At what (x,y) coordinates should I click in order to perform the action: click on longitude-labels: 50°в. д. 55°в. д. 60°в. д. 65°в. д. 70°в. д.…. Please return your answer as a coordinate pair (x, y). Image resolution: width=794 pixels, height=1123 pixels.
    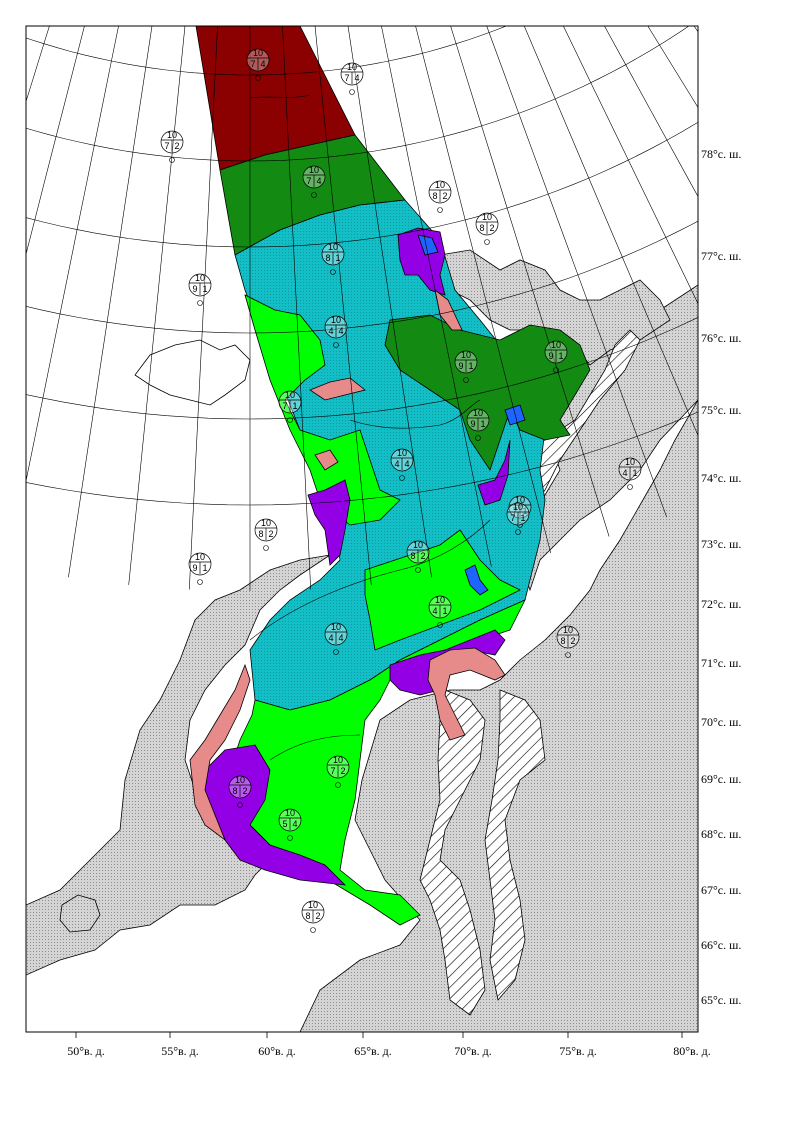
    Looking at the image, I should click on (389, 1045).